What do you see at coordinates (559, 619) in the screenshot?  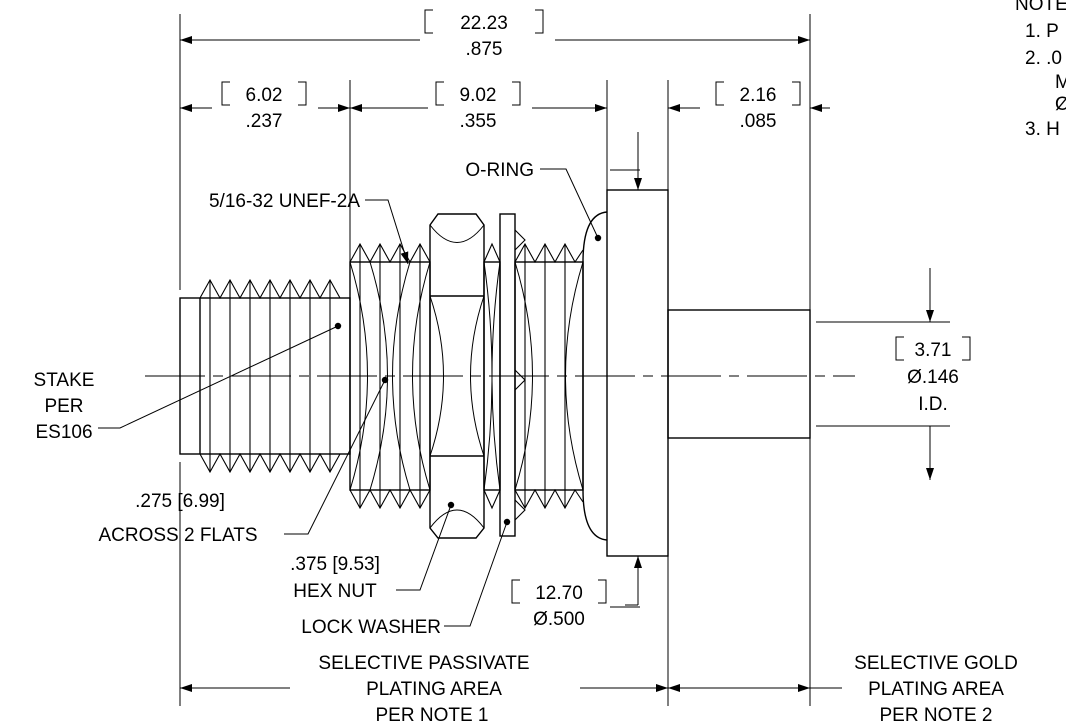 I see `dim-flange-in: Ø.500` at bounding box center [559, 619].